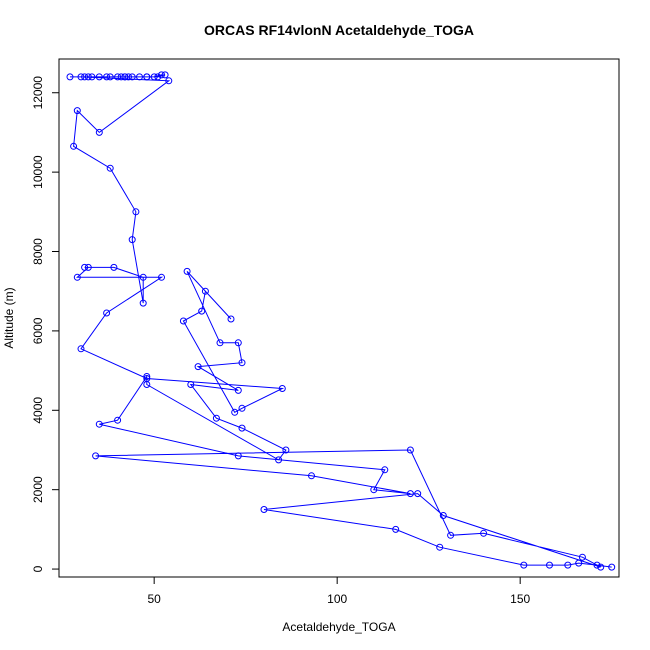  Describe the element at coordinates (38, 93) in the screenshot. I see `y-tick-label: 12000` at that location.